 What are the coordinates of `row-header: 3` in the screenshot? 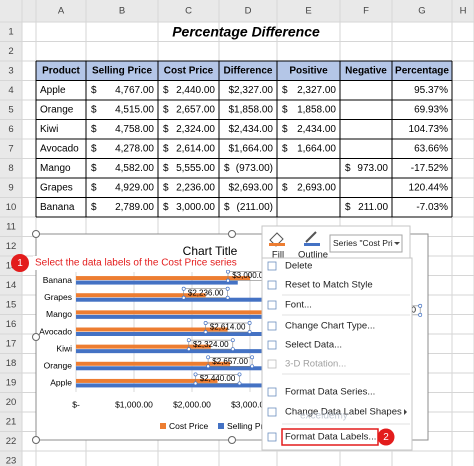 It's located at (10, 70).